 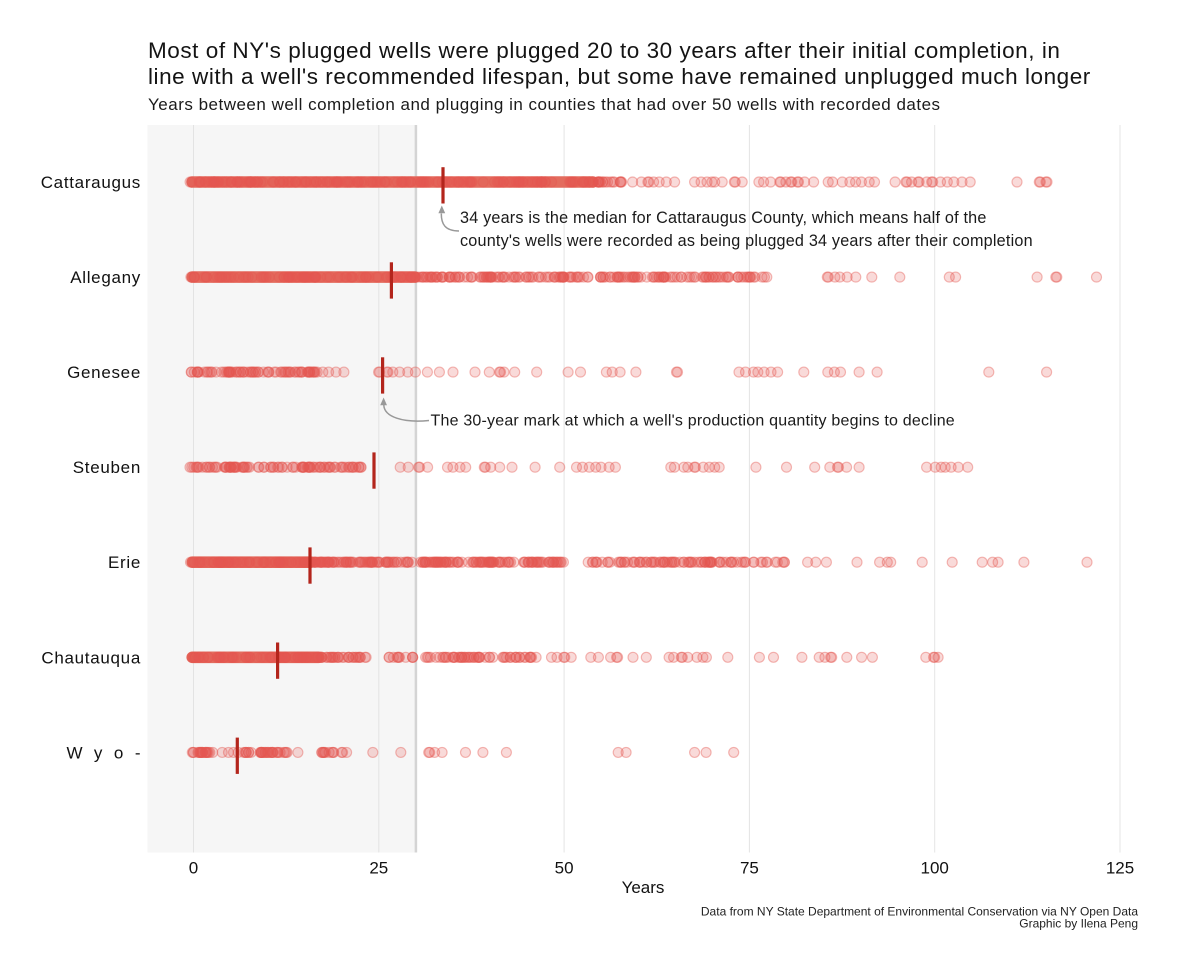 What do you see at coordinates (935, 868) in the screenshot?
I see `svg-text: 100` at bounding box center [935, 868].